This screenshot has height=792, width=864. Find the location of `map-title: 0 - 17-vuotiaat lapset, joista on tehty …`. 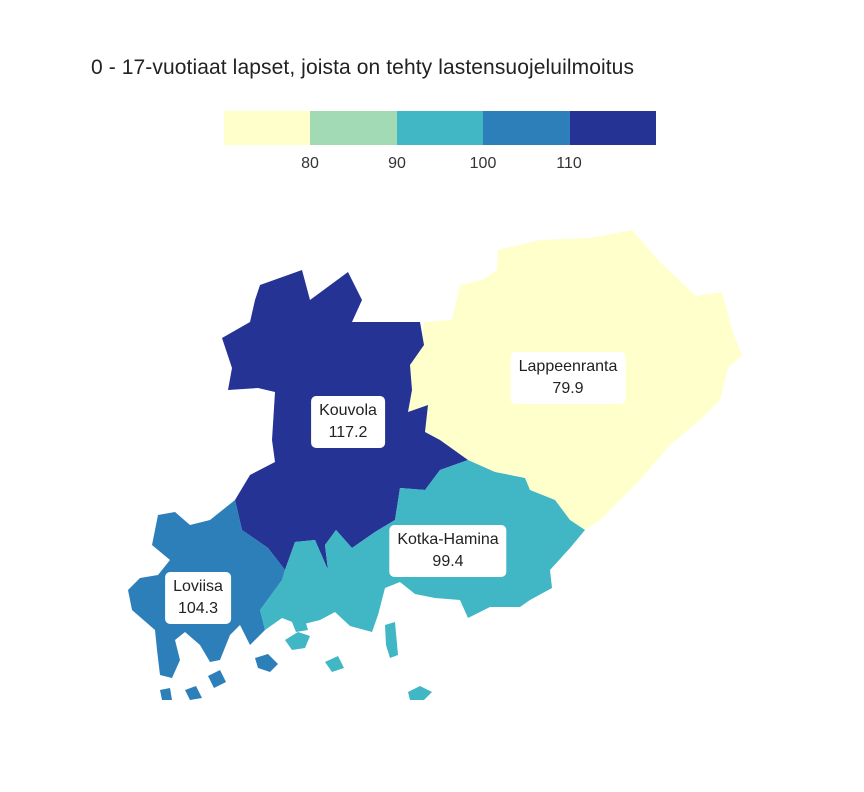

map-title: 0 - 17-vuotiaat lapset, joista on tehty … is located at coordinates (363, 67).